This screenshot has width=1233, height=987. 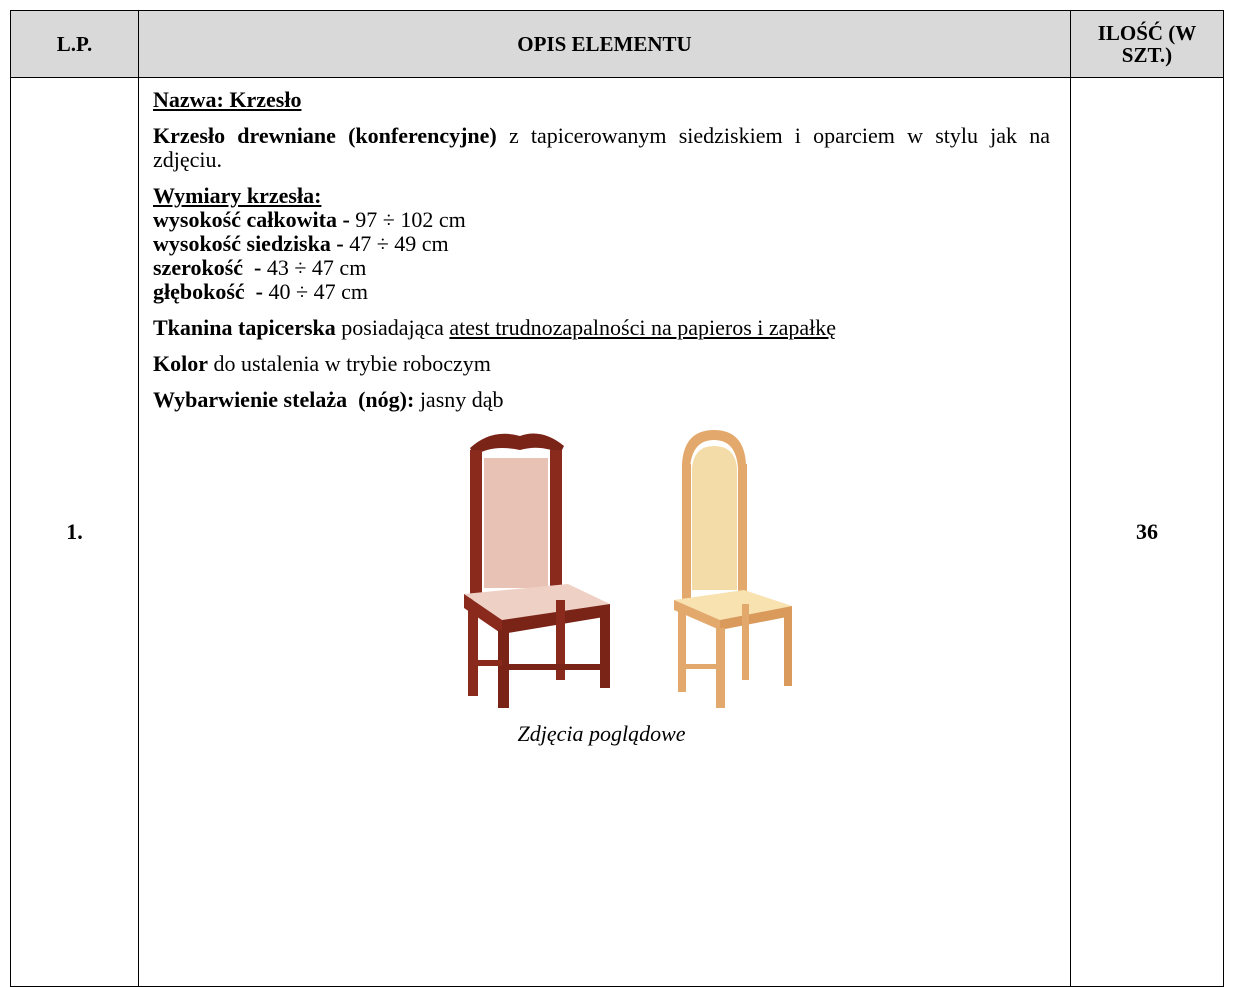 What do you see at coordinates (601, 364) in the screenshot?
I see `color: Kolor do ustalenia w trybie roboczym` at bounding box center [601, 364].